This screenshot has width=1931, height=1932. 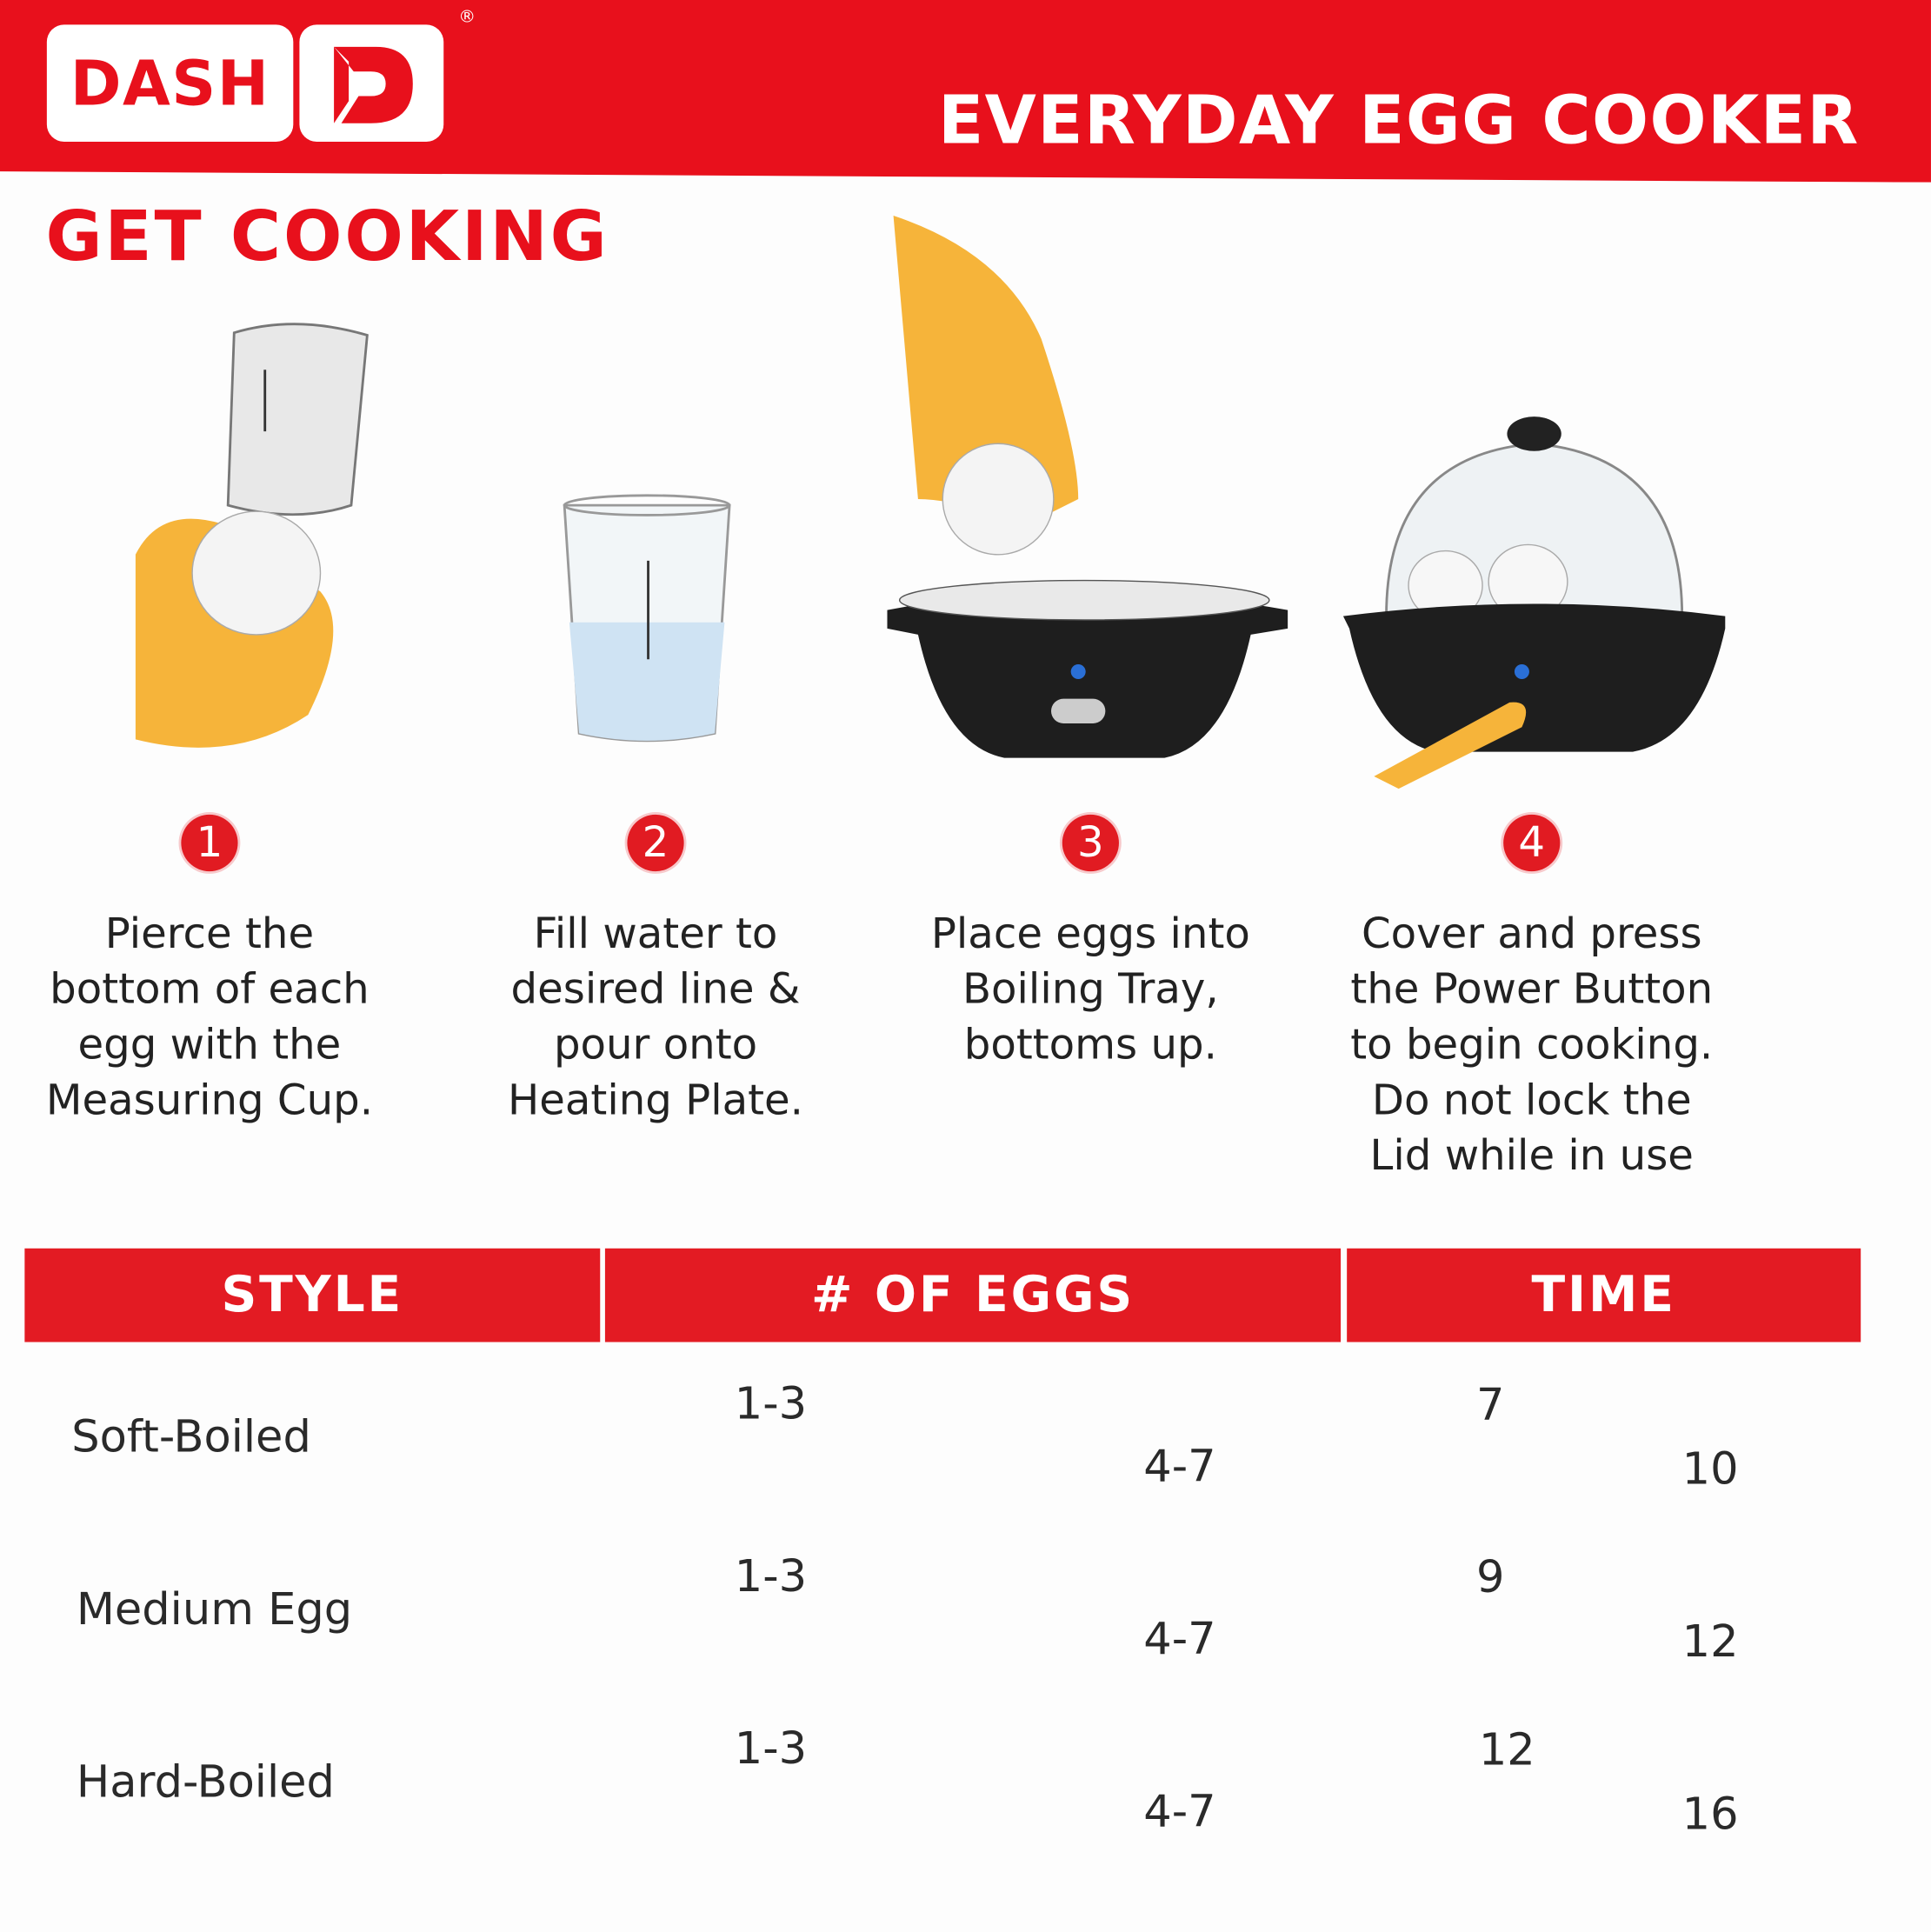 What do you see at coordinates (1532, 990) in the screenshot?
I see `step-line: the Power Button` at bounding box center [1532, 990].